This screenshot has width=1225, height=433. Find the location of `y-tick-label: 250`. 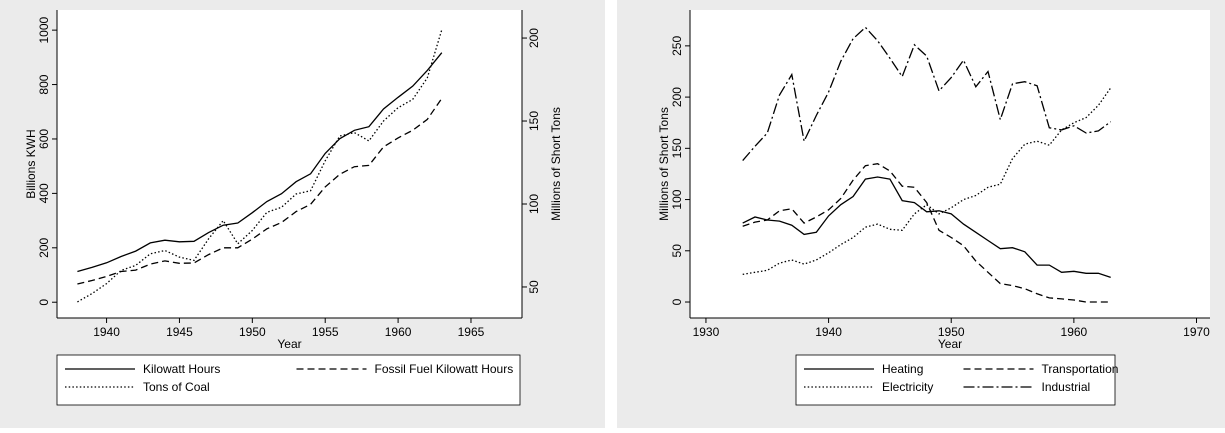

y-tick-label: 250 is located at coordinates (677, 46).